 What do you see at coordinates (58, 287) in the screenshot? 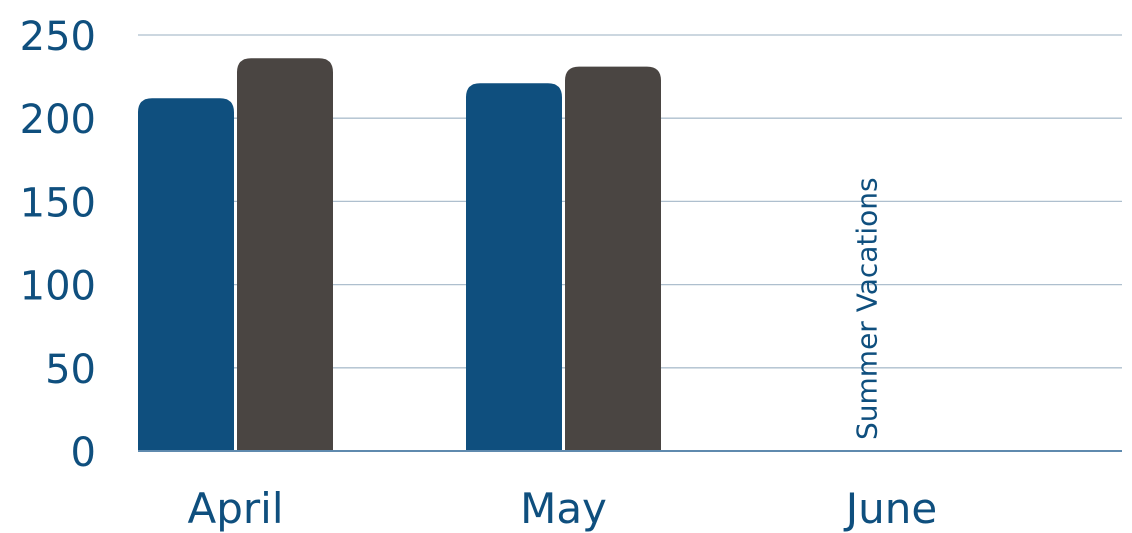
I see `y-tick-label: 100` at bounding box center [58, 287].